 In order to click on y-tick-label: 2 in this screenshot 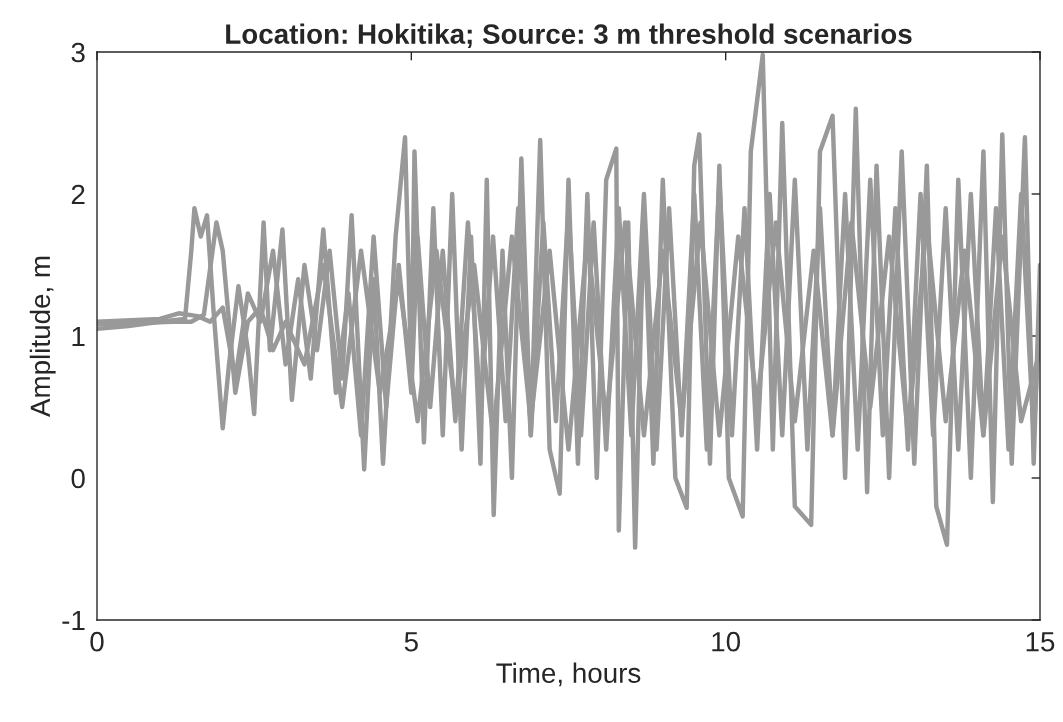, I will do `click(78, 194)`.